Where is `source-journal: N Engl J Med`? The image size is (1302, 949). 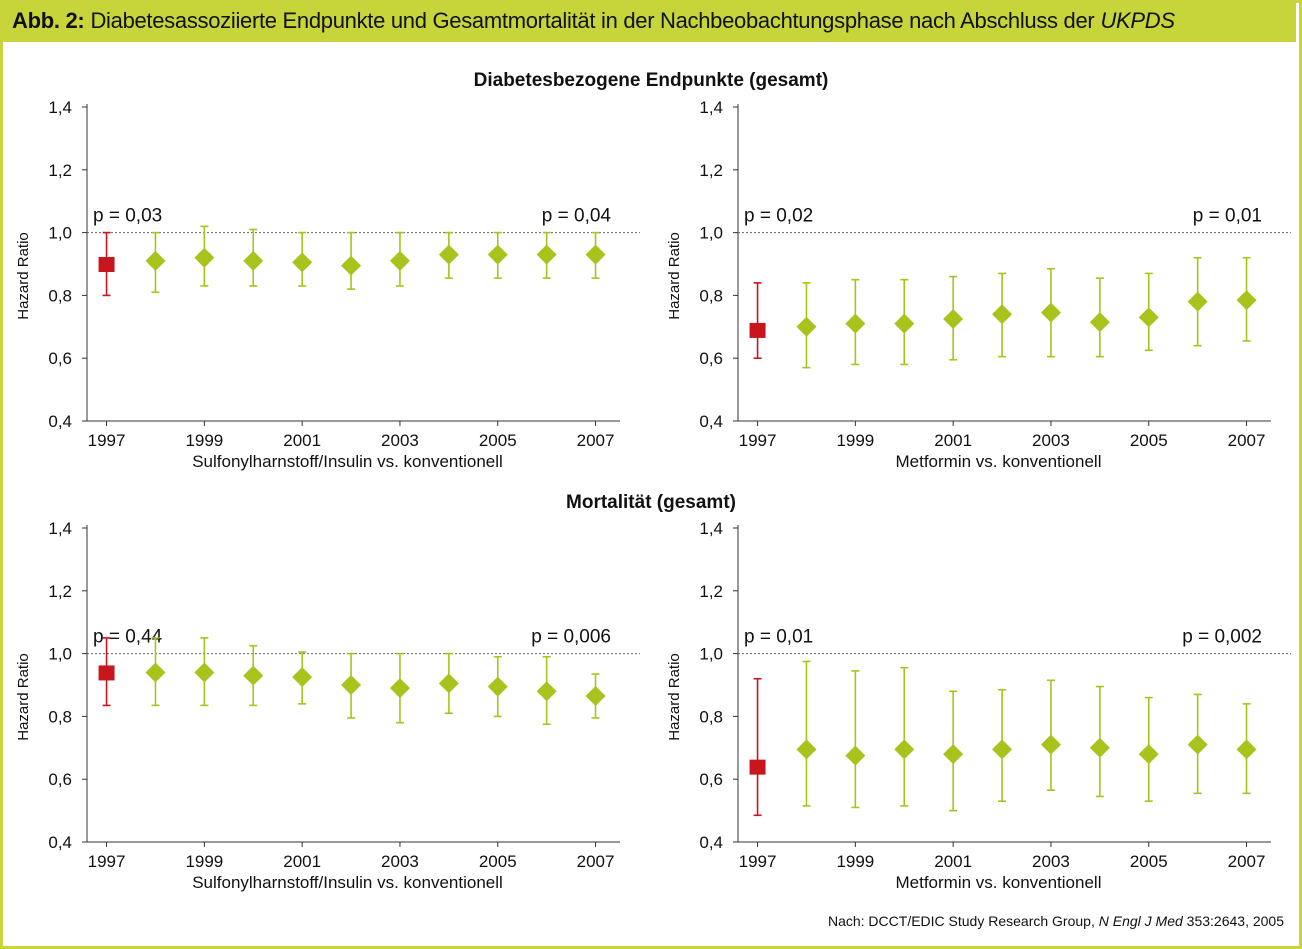
source-journal: N Engl J Med is located at coordinates (1140, 921).